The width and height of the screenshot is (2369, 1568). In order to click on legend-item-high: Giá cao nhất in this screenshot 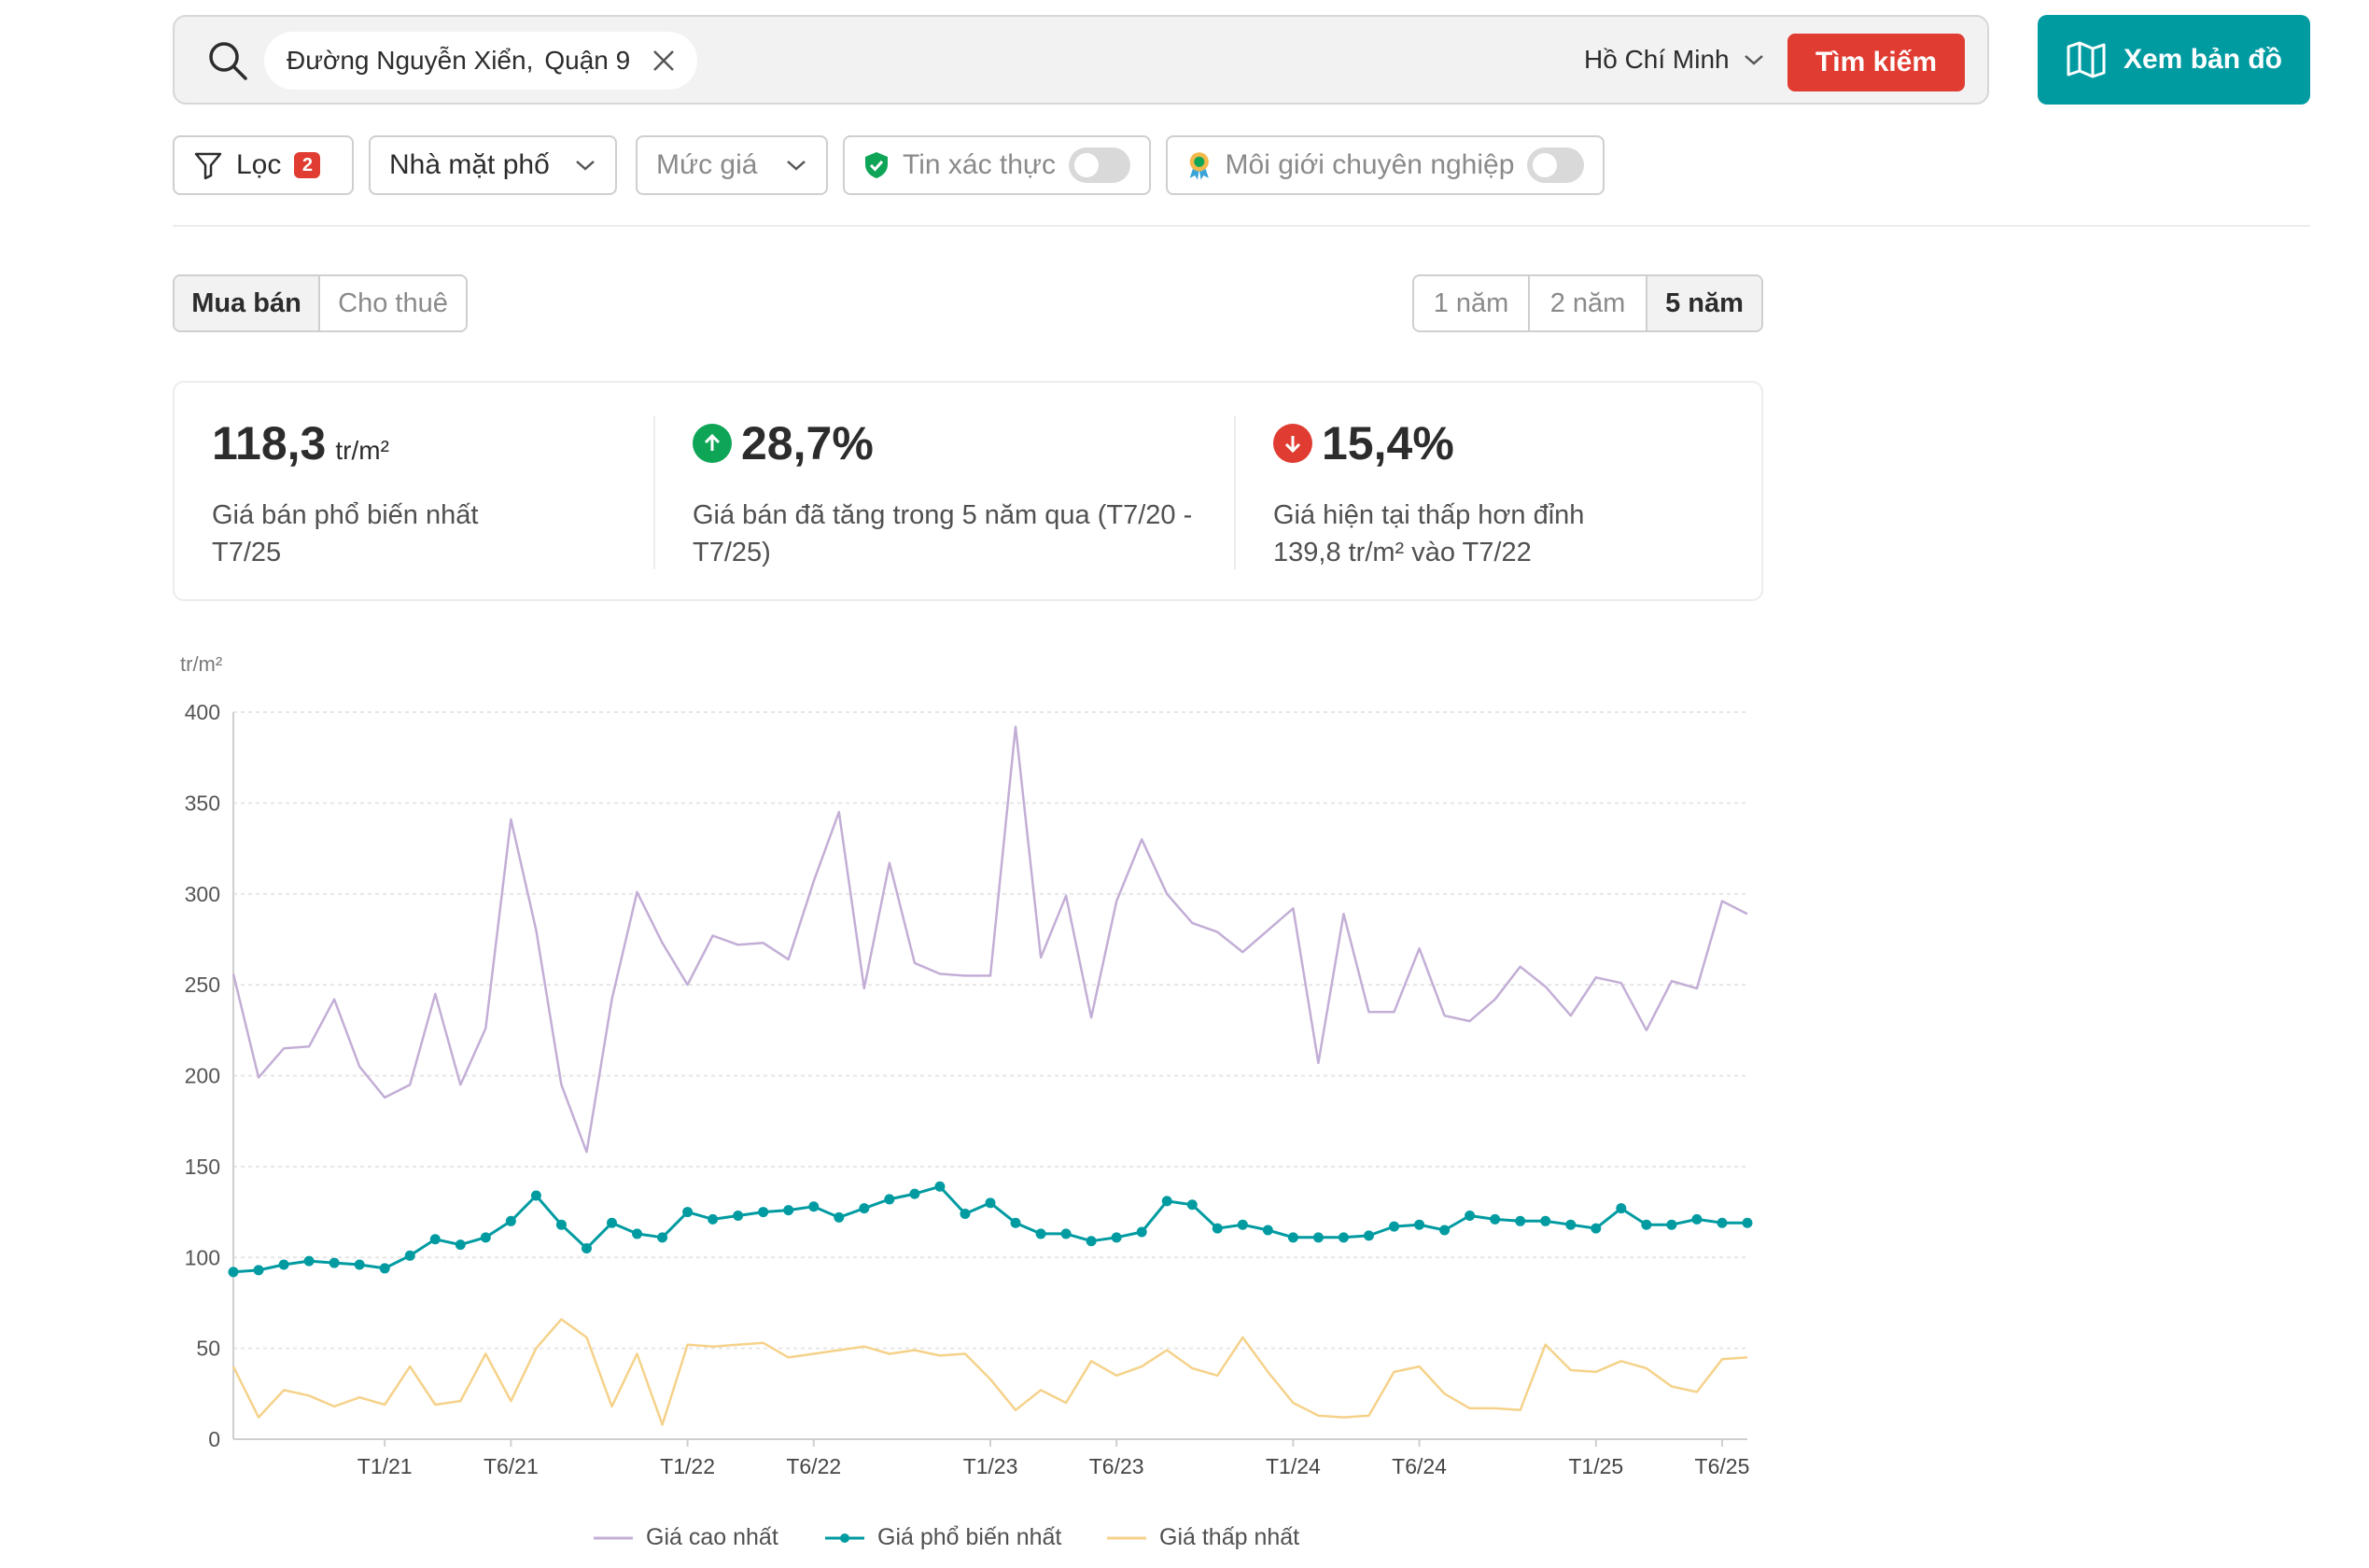, I will do `click(686, 1537)`.